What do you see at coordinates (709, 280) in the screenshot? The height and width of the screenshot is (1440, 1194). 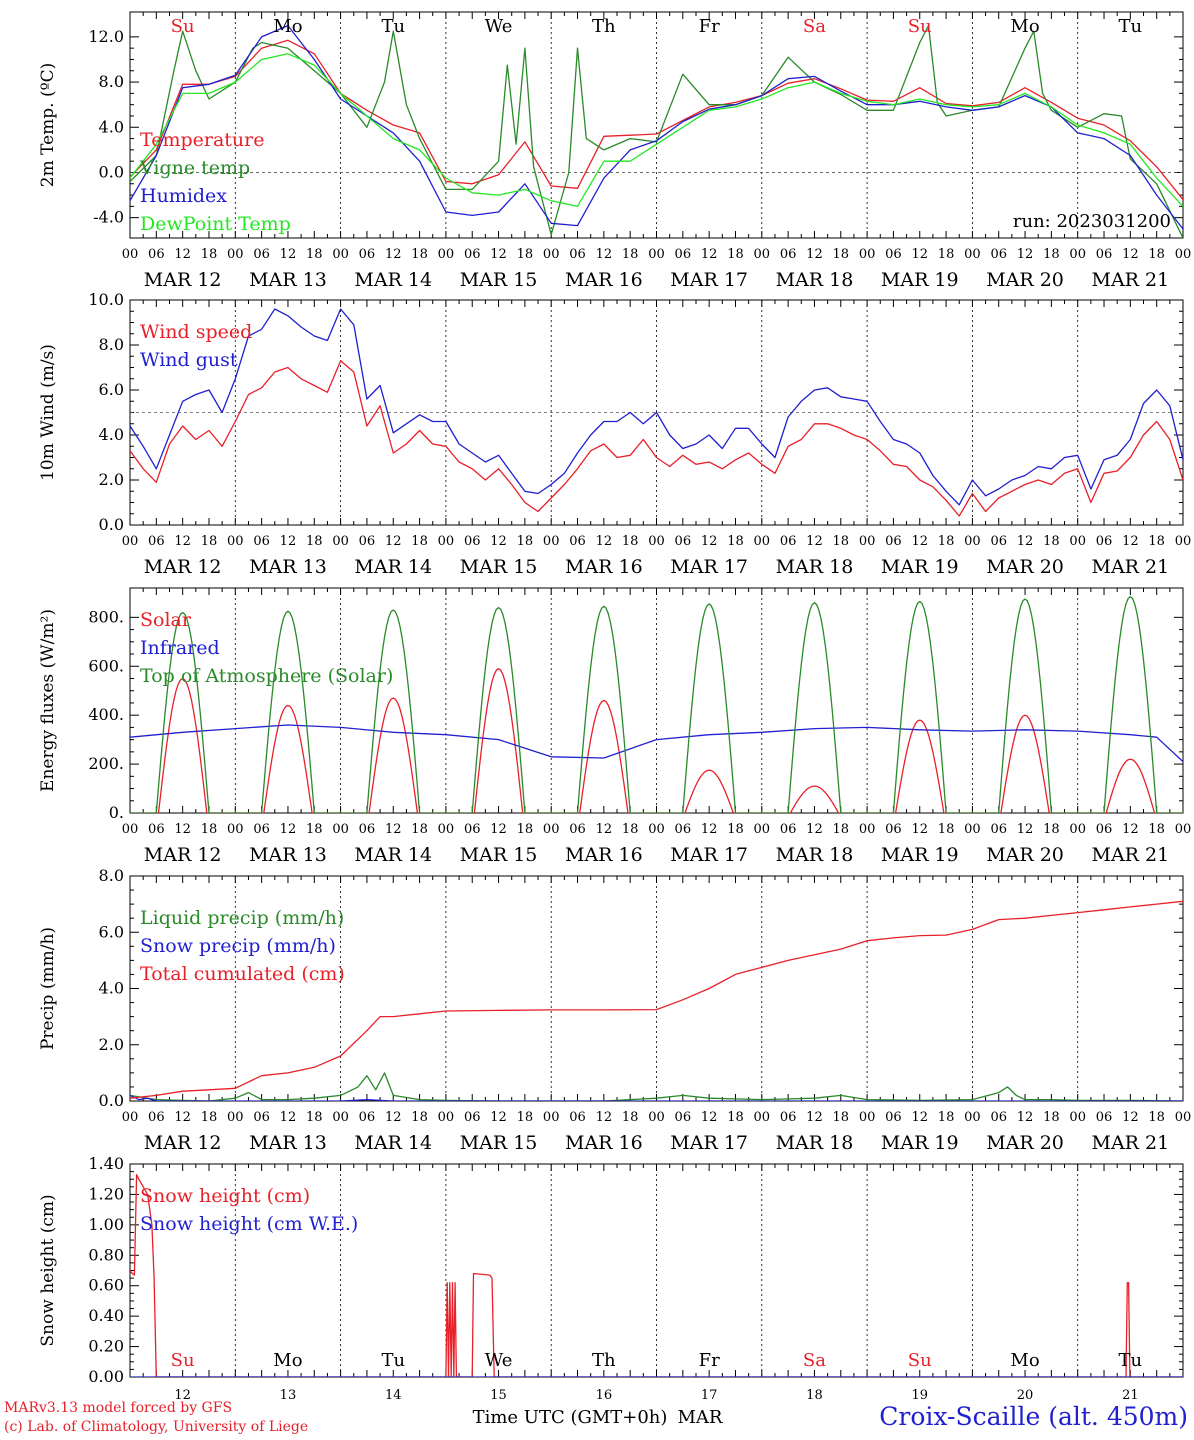 I see `date-label: MAR 17` at bounding box center [709, 280].